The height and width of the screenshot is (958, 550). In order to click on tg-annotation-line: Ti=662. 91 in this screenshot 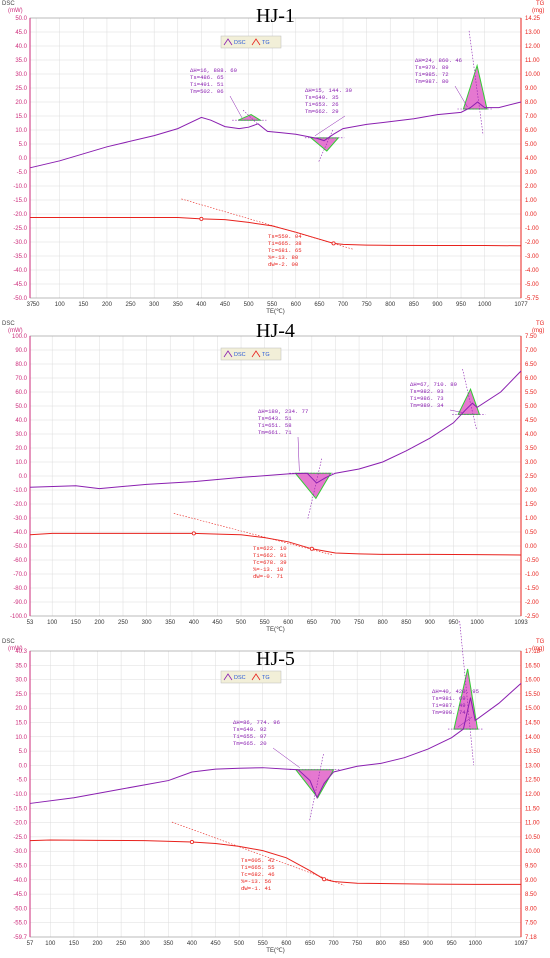, I will do `click(270, 555)`.